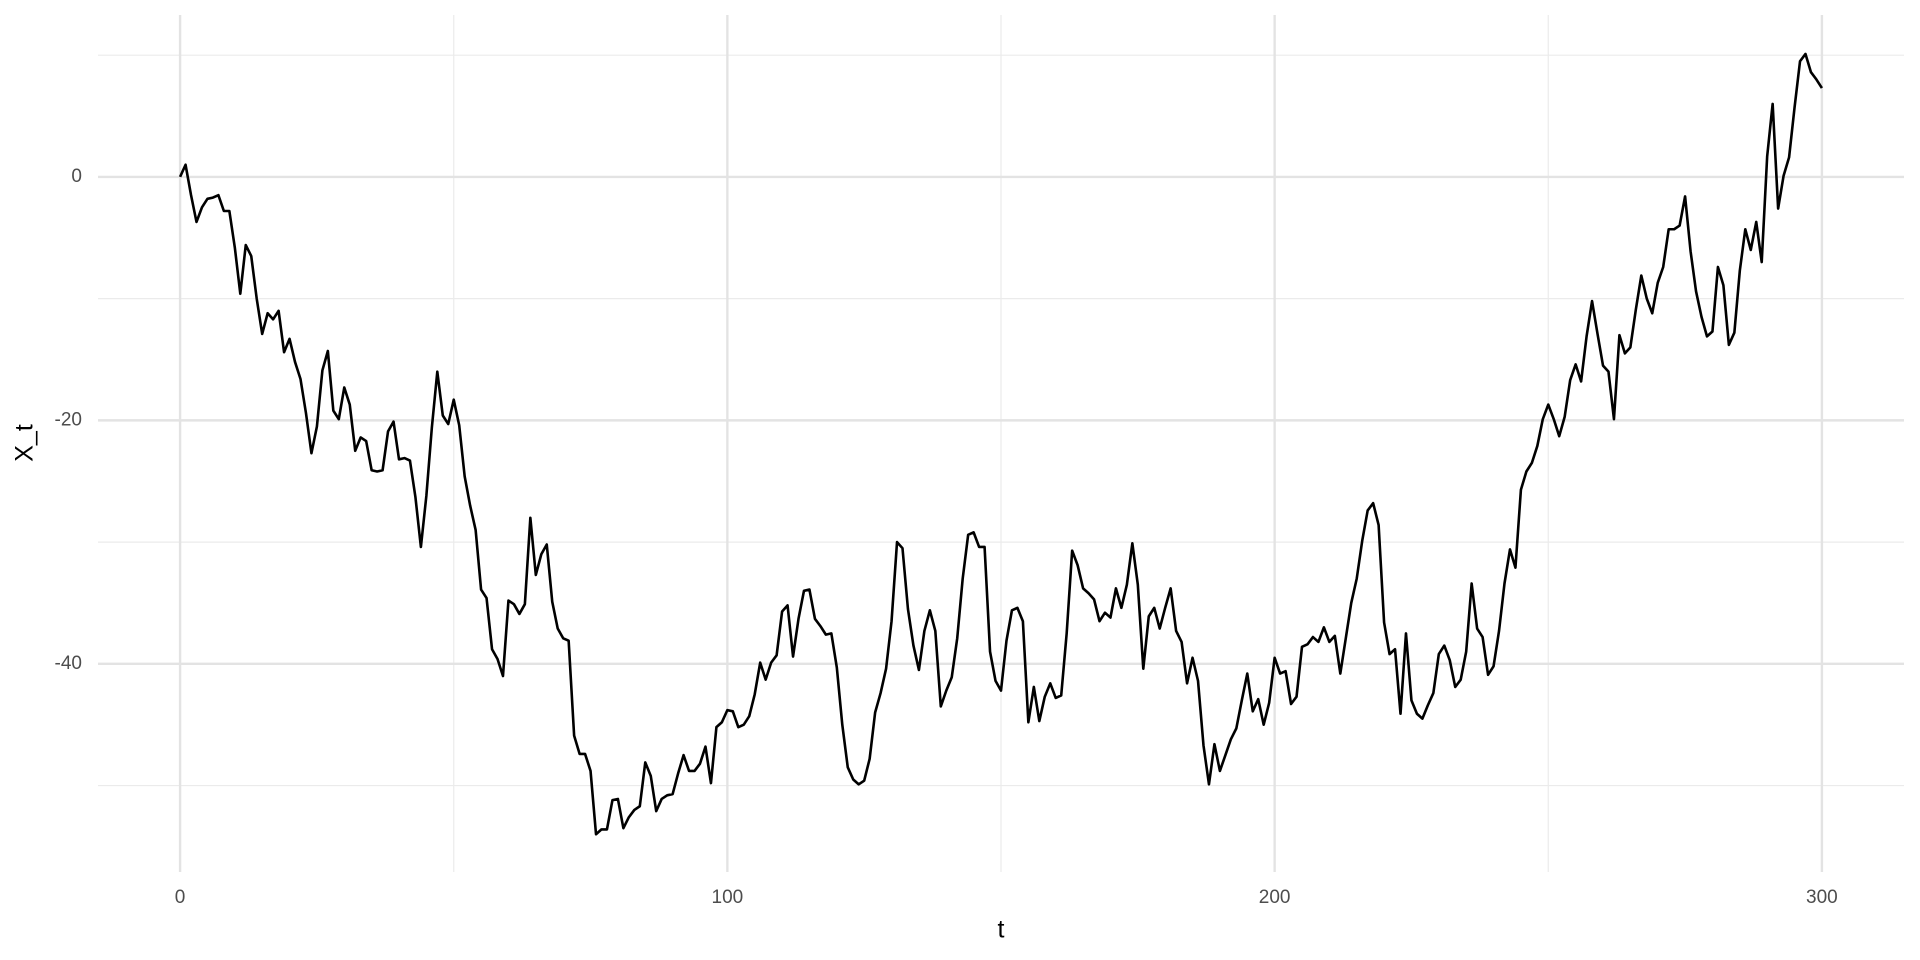 Image resolution: width=1920 pixels, height=960 pixels. Describe the element at coordinates (1822, 897) in the screenshot. I see `x-tick-label: 300` at that location.